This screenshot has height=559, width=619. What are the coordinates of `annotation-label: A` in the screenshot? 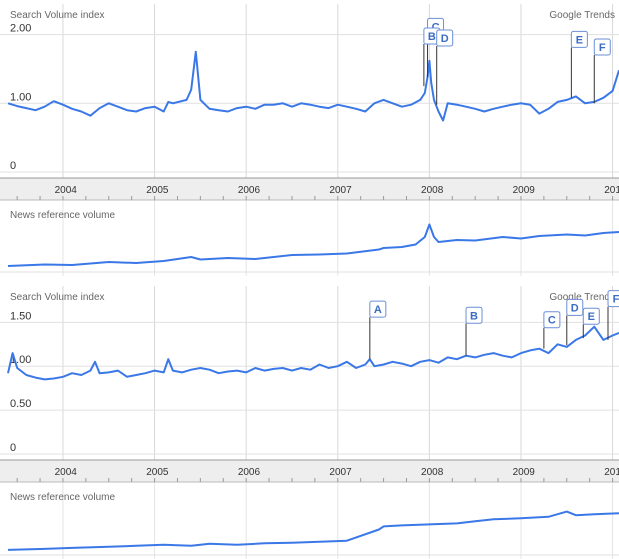 It's located at (378, 310).